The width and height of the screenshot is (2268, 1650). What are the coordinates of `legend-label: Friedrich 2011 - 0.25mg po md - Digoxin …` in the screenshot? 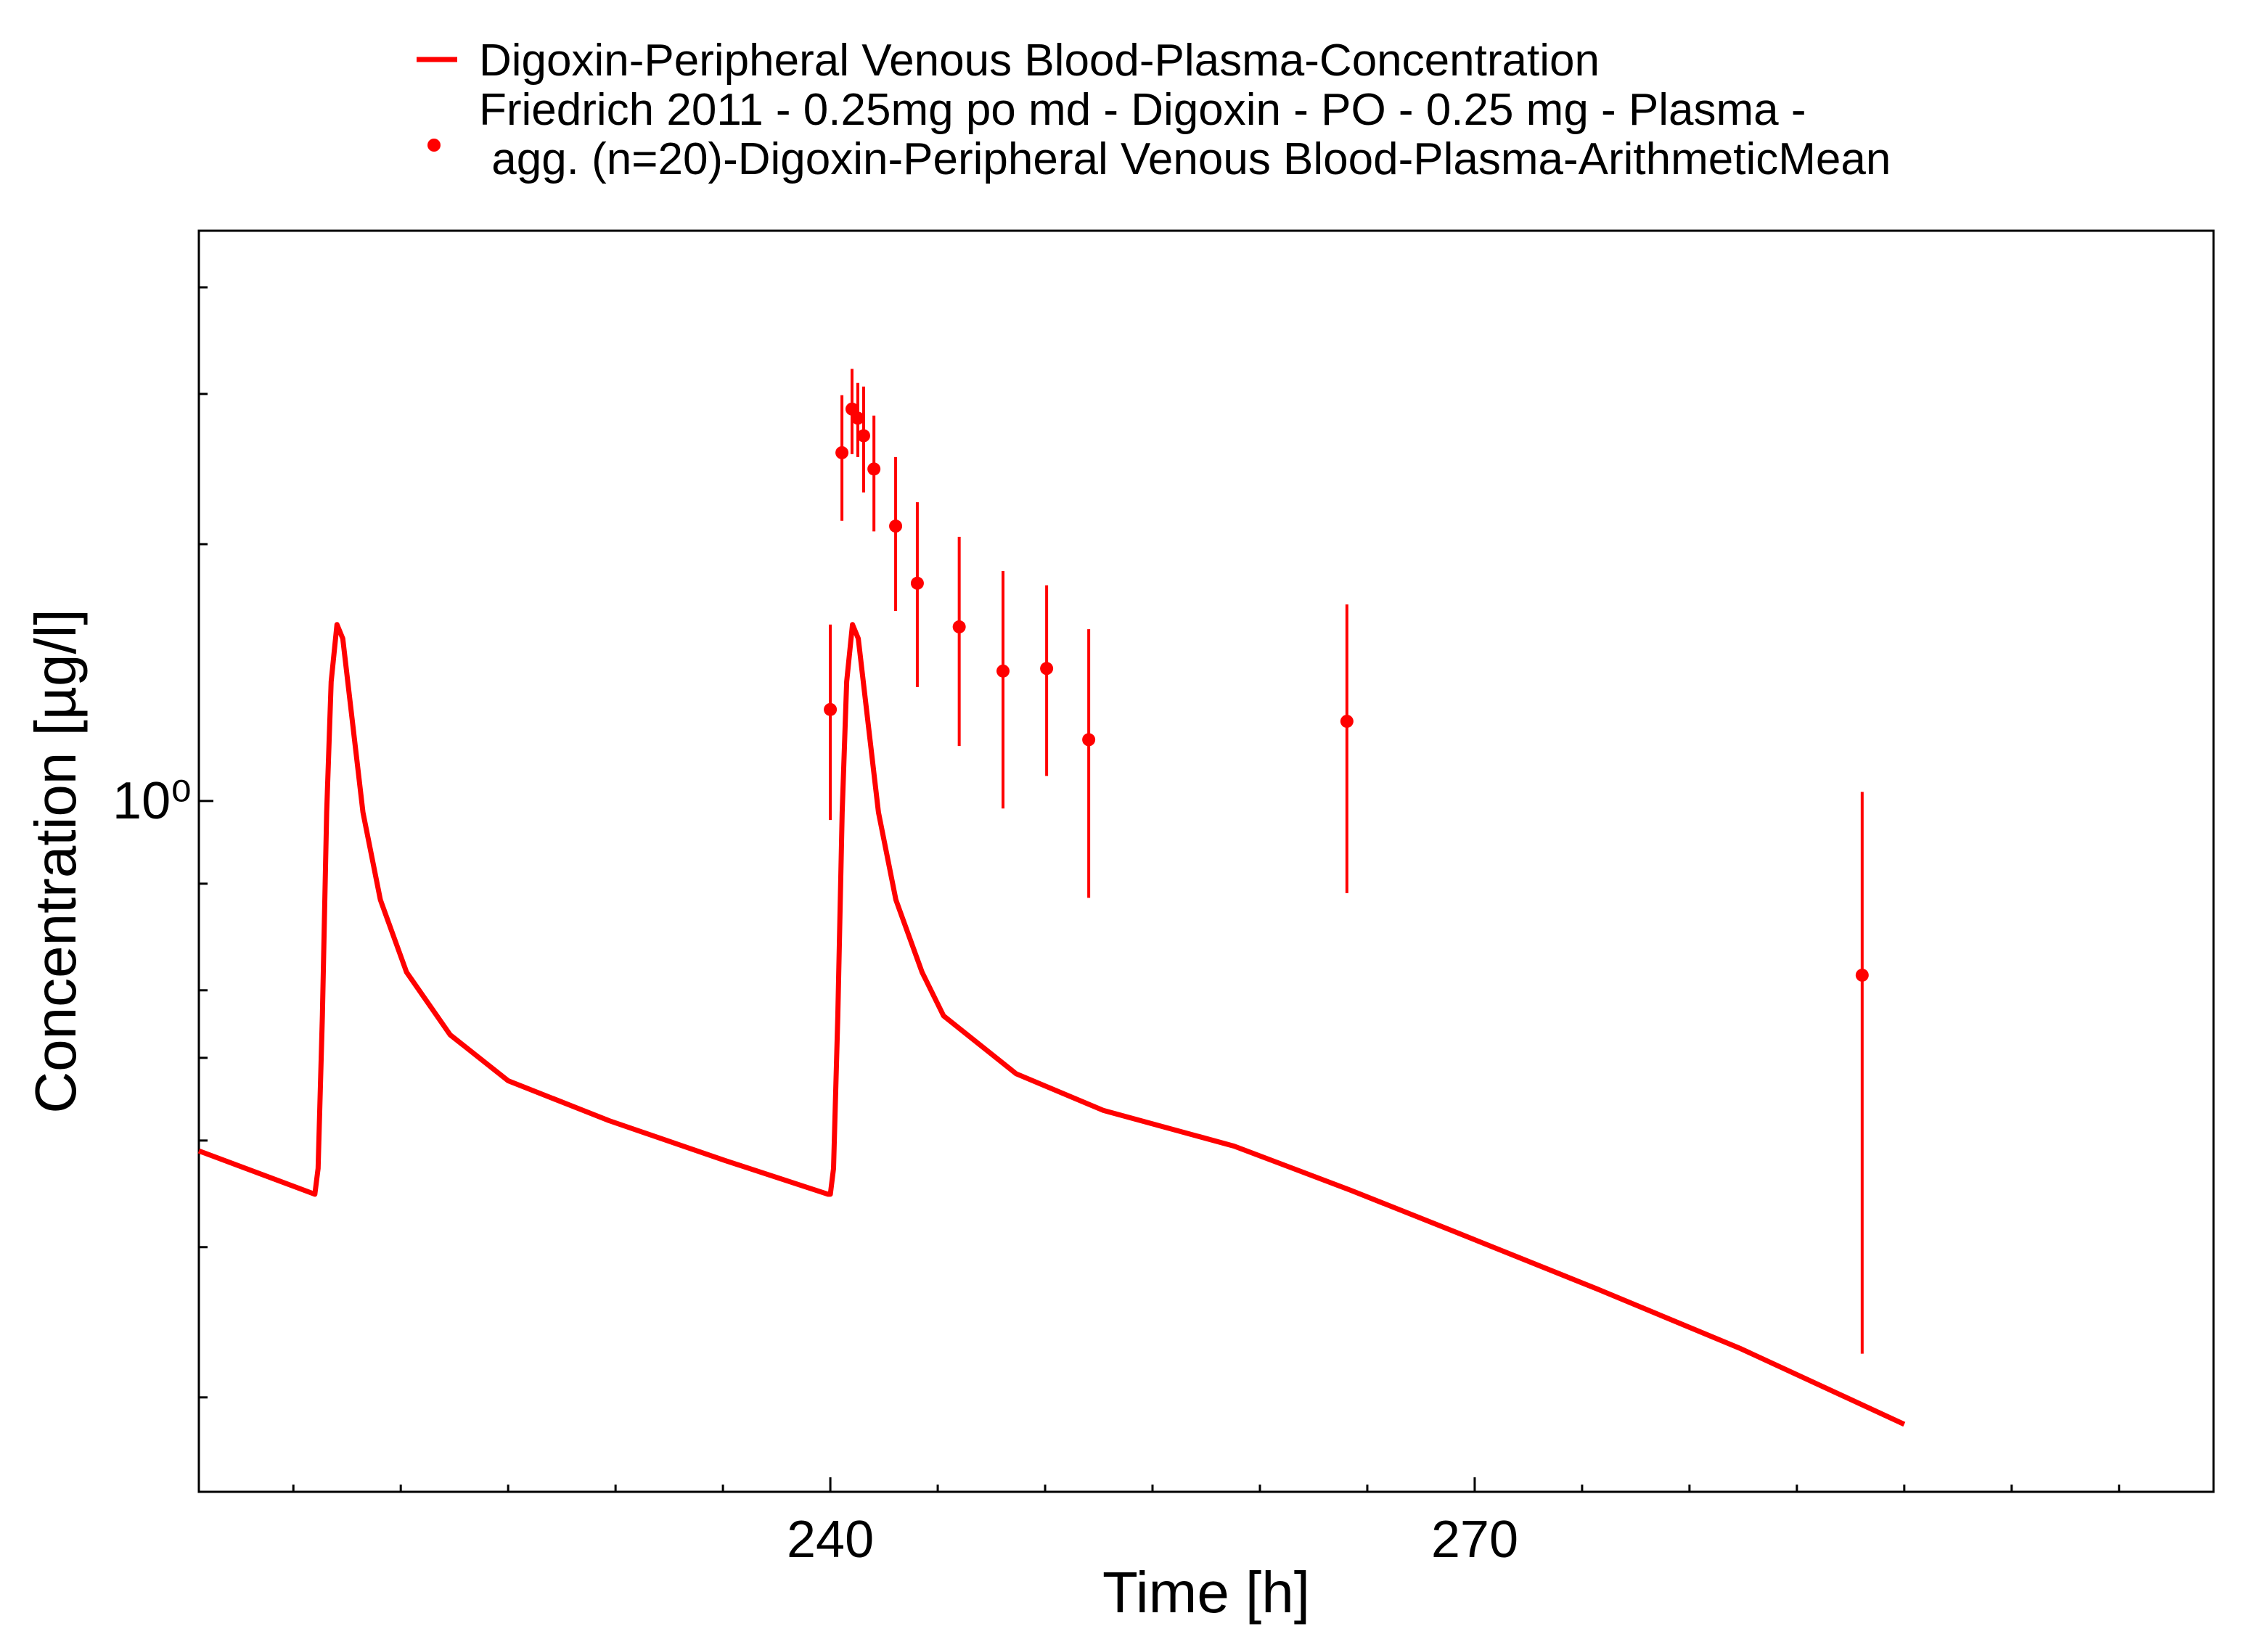 It's located at (1185, 134).